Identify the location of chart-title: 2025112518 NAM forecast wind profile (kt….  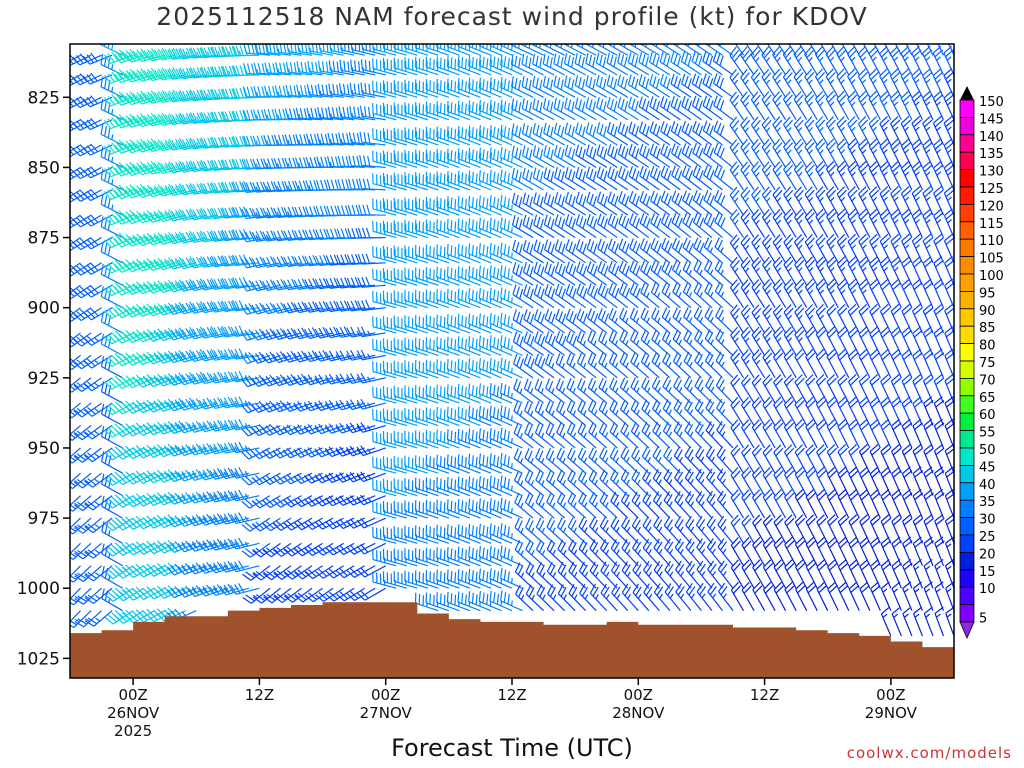
(512, 16).